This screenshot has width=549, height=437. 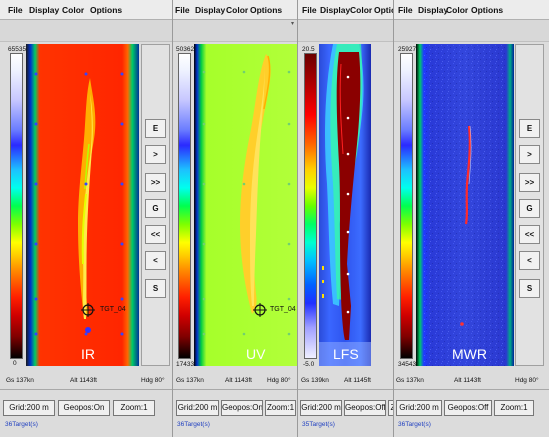 What do you see at coordinates (86, 31) in the screenshot?
I see `ir-toolbar-strip` at bounding box center [86, 31].